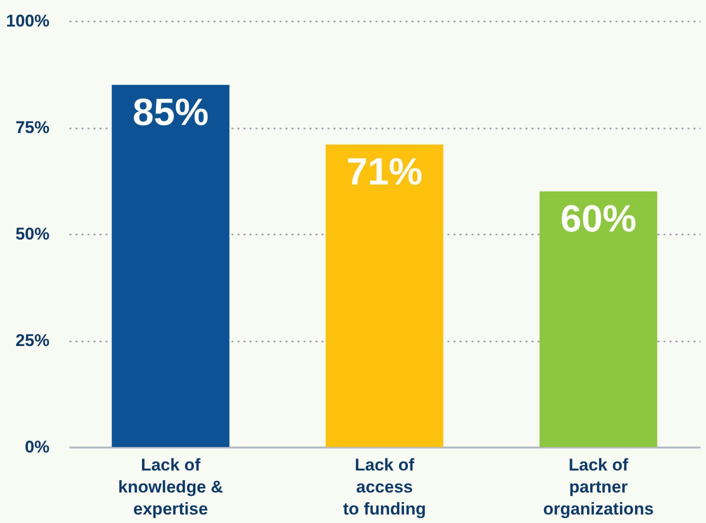  I want to click on y-tick-label: 0%, so click(37, 447).